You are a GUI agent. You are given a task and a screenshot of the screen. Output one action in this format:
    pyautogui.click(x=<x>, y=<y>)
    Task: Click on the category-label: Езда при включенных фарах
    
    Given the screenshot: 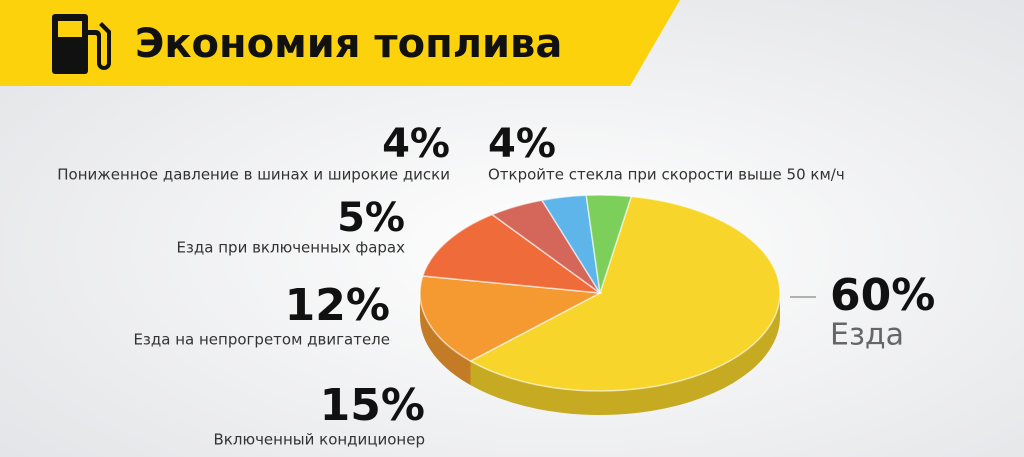 What is the action you would take?
    pyautogui.click(x=290, y=248)
    